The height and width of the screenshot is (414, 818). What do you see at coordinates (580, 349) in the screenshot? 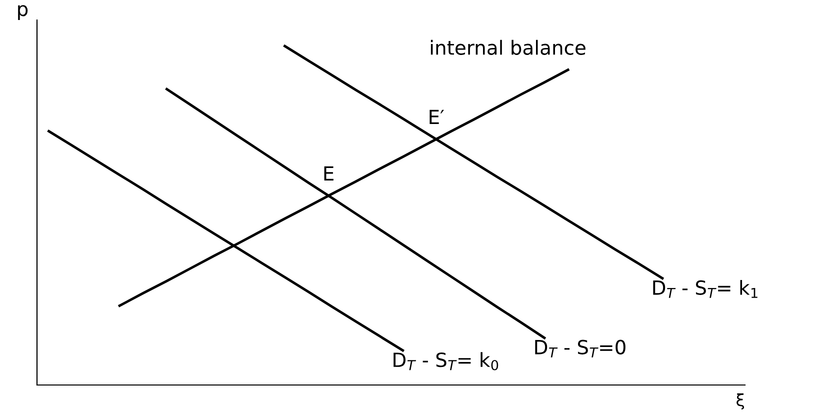
I see `series-label: D$_{T}$ - S$_{T}$=0` at bounding box center [580, 349].